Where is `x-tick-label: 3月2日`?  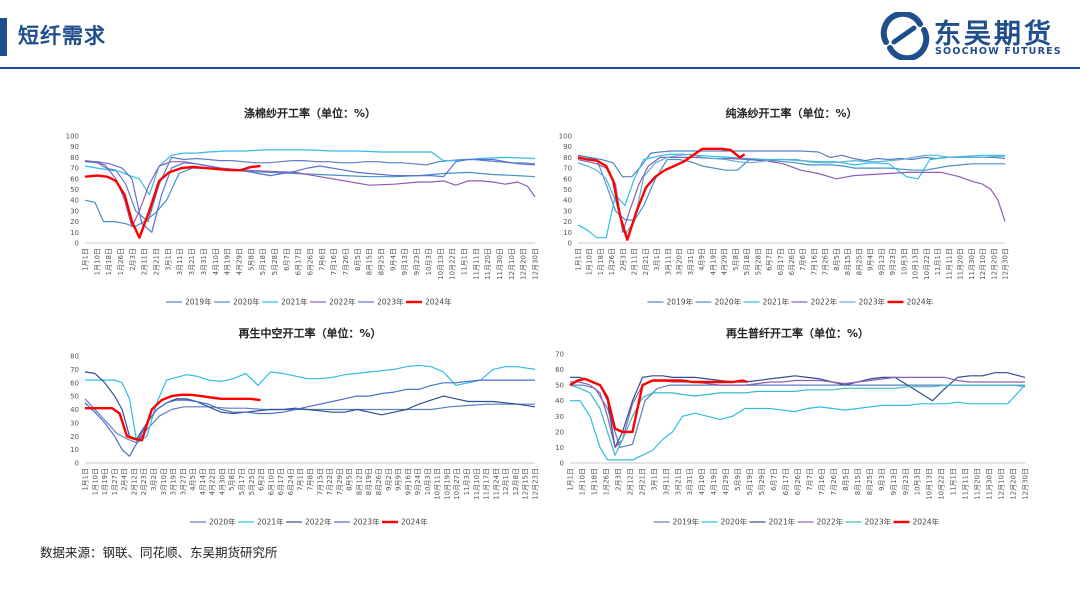
x-tick-label: 3月2日 is located at coordinates (154, 479).